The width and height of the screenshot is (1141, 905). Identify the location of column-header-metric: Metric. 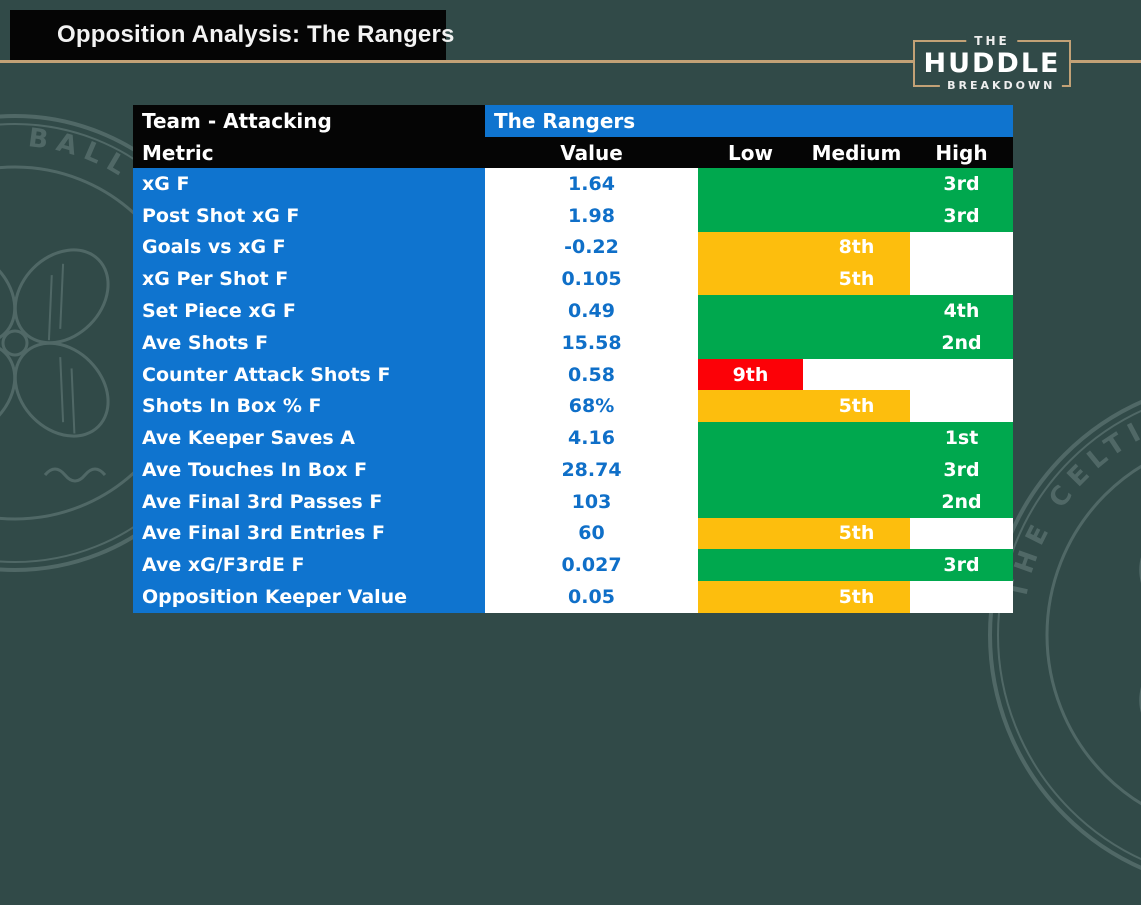
(178, 152).